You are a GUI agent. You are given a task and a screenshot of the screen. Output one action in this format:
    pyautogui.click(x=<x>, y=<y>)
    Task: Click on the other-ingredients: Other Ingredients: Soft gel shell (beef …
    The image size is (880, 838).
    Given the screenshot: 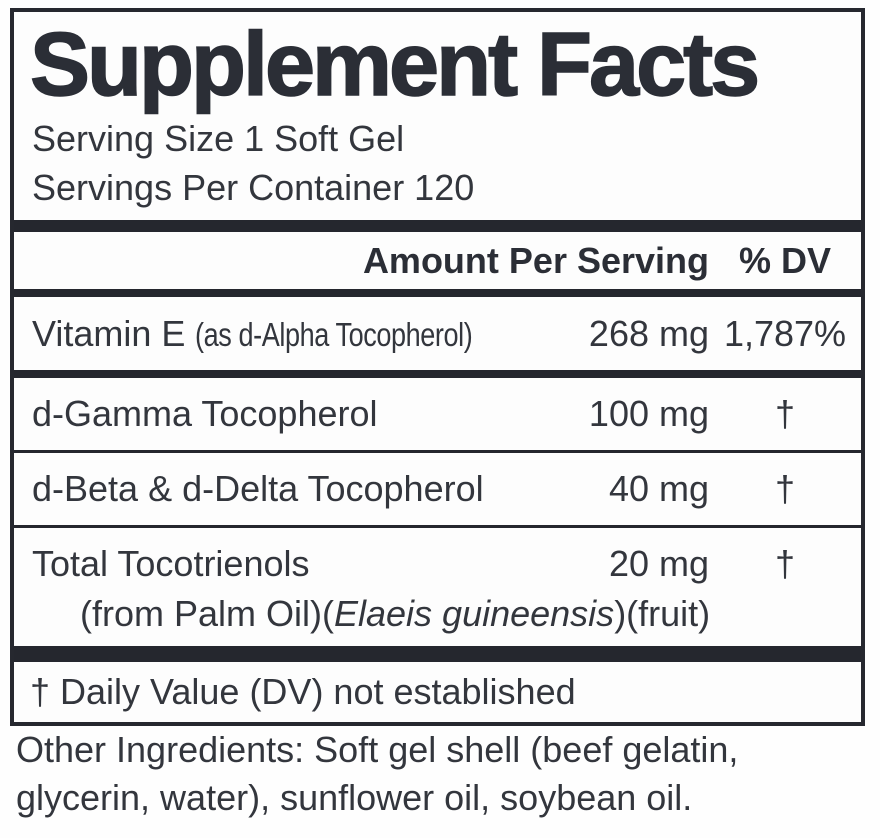 What is the action you would take?
    pyautogui.click(x=377, y=773)
    